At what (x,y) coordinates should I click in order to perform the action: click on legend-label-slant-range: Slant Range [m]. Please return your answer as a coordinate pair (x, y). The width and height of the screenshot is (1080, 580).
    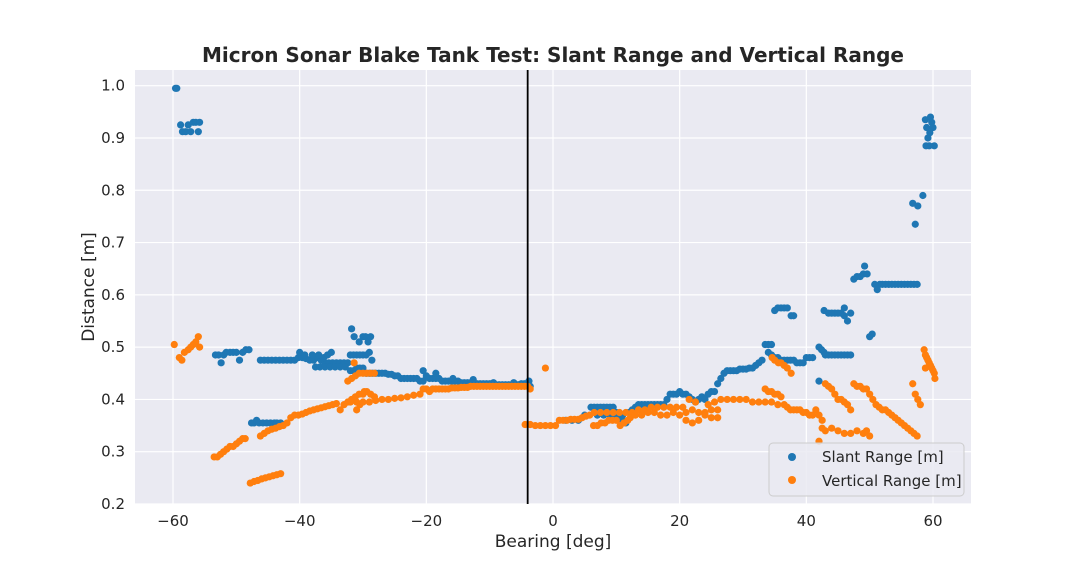
    Looking at the image, I should click on (883, 457).